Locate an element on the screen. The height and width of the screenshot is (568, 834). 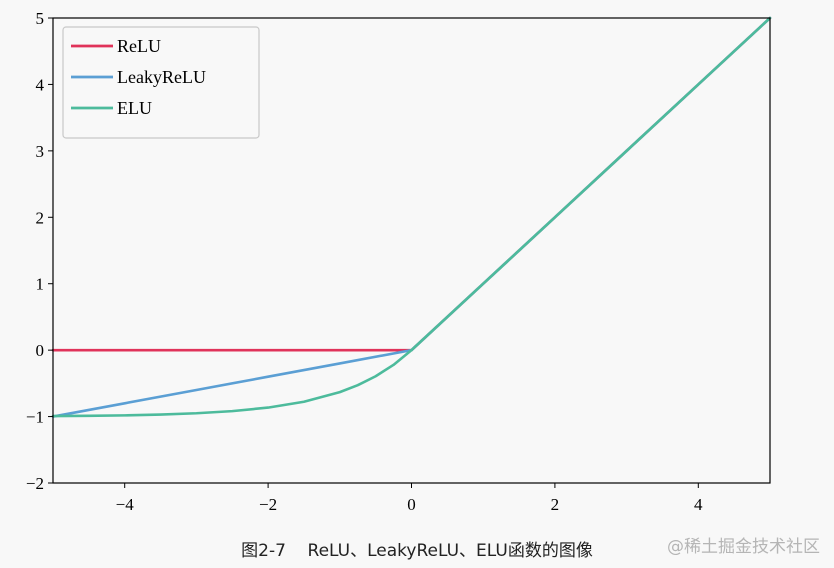
legend-label-elu: ELU is located at coordinates (134, 108).